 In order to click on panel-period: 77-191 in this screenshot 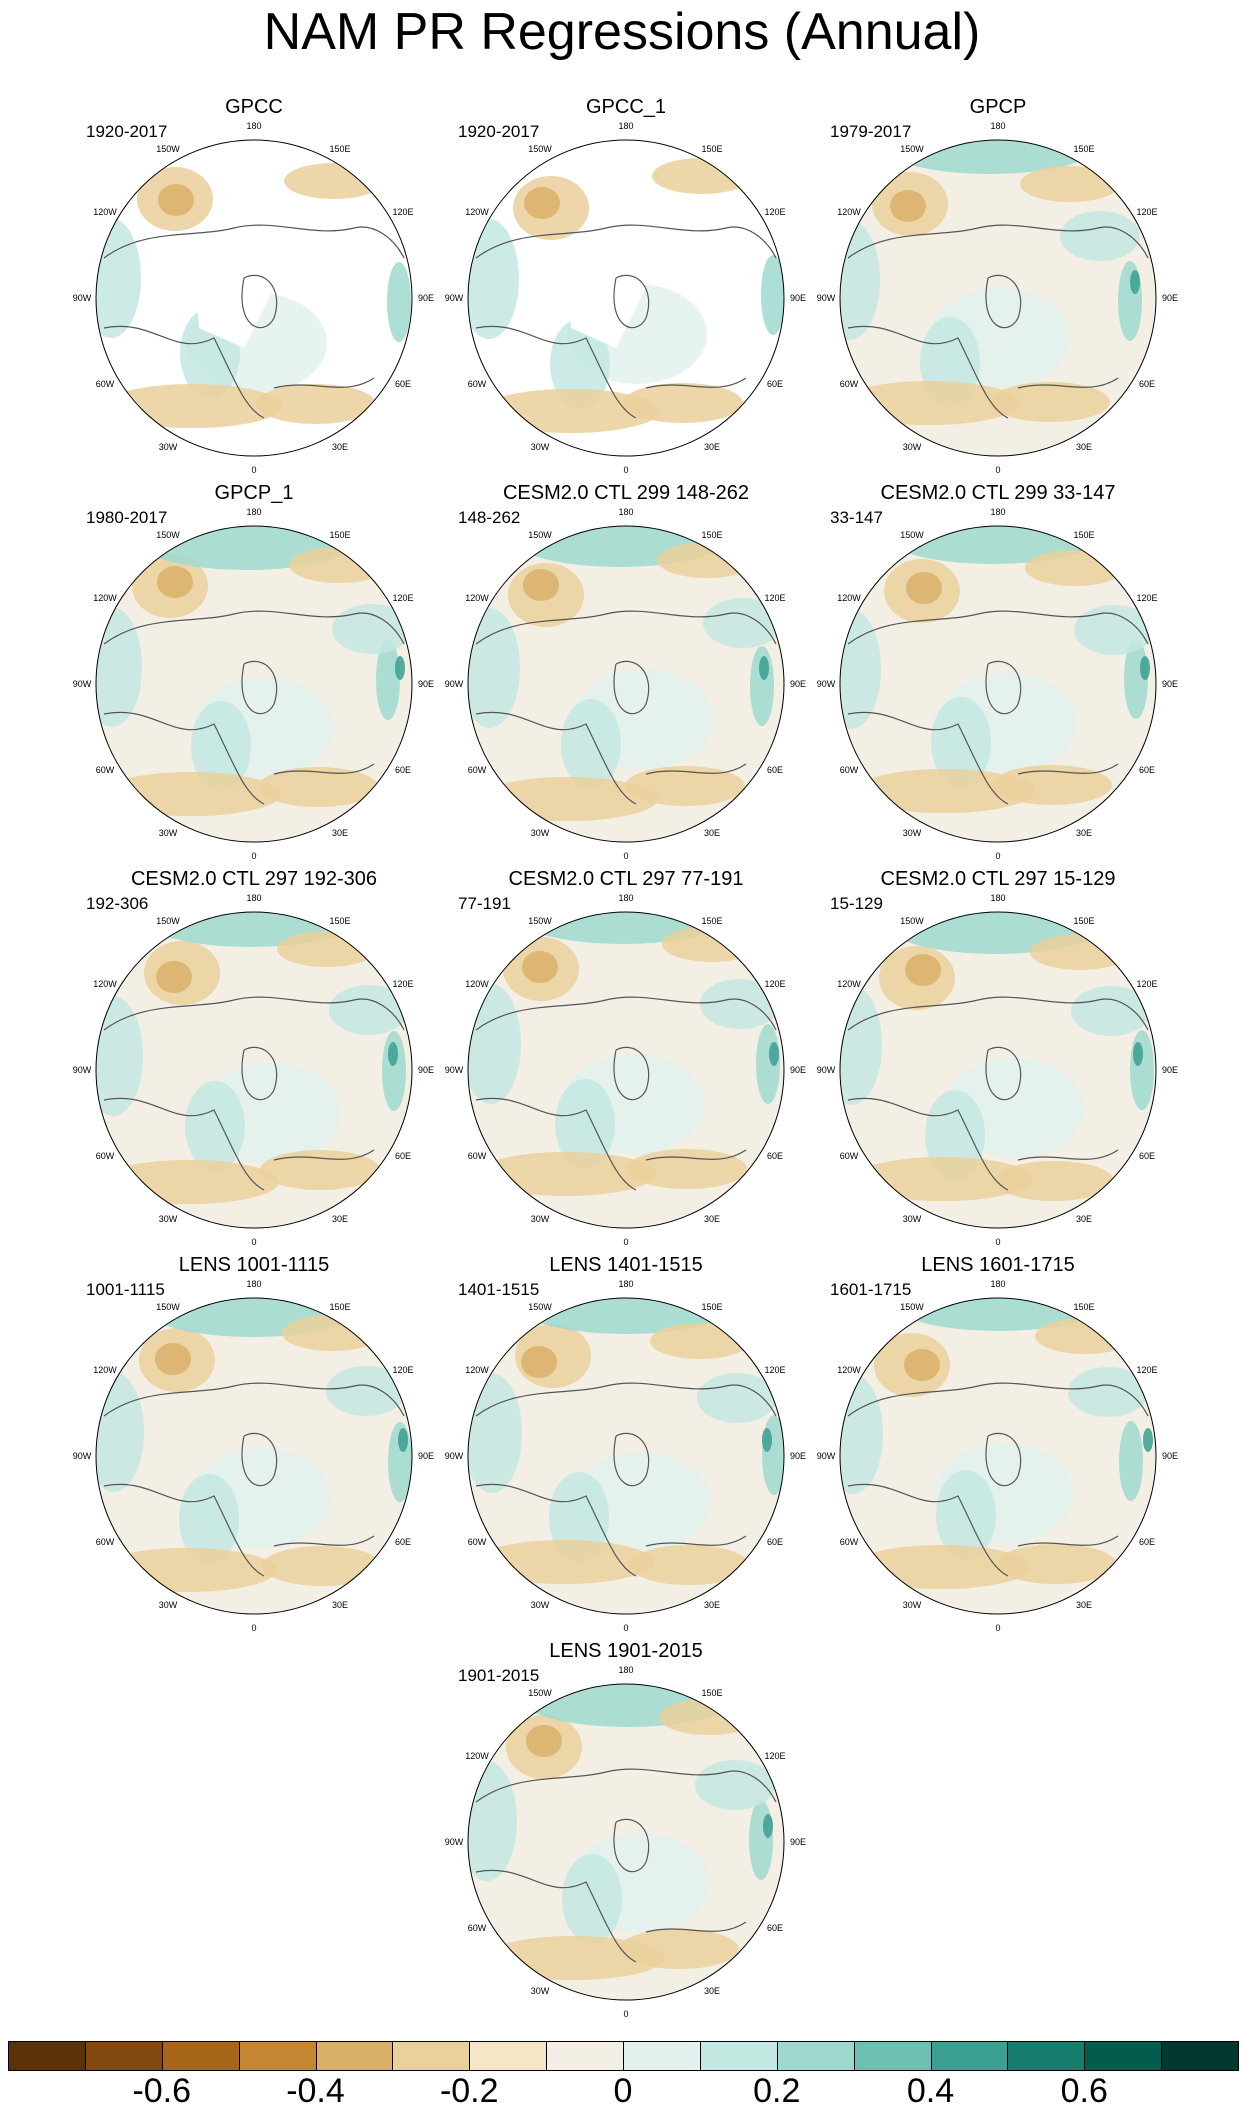, I will do `click(484, 903)`.